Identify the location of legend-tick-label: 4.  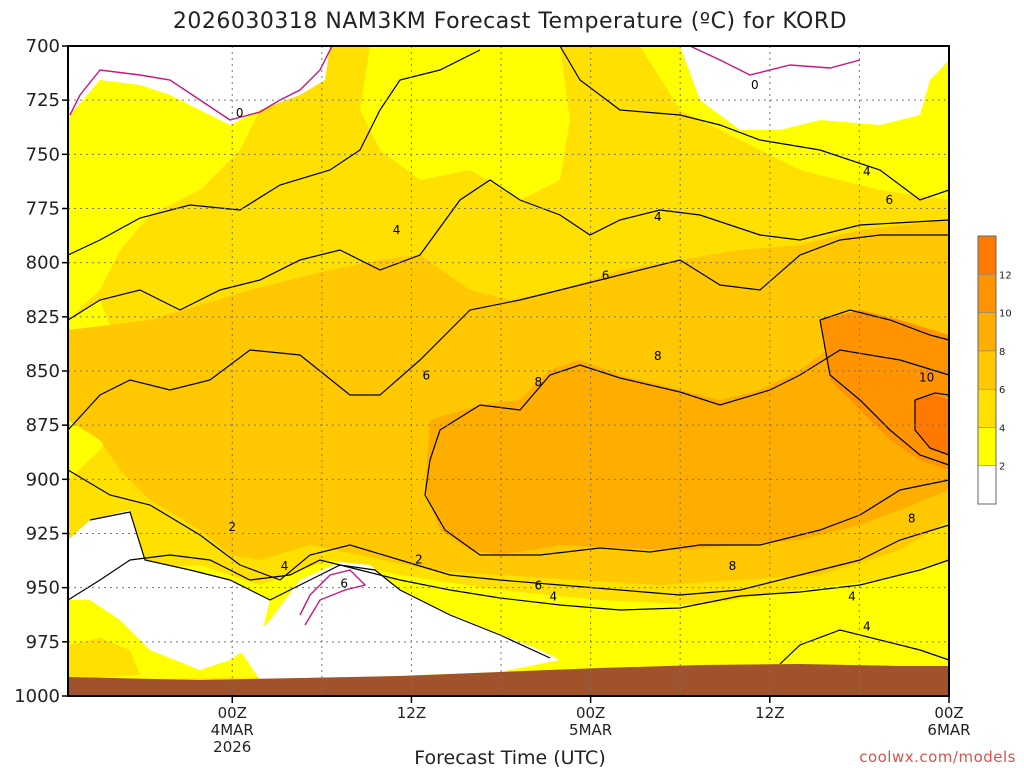
(1002, 428).